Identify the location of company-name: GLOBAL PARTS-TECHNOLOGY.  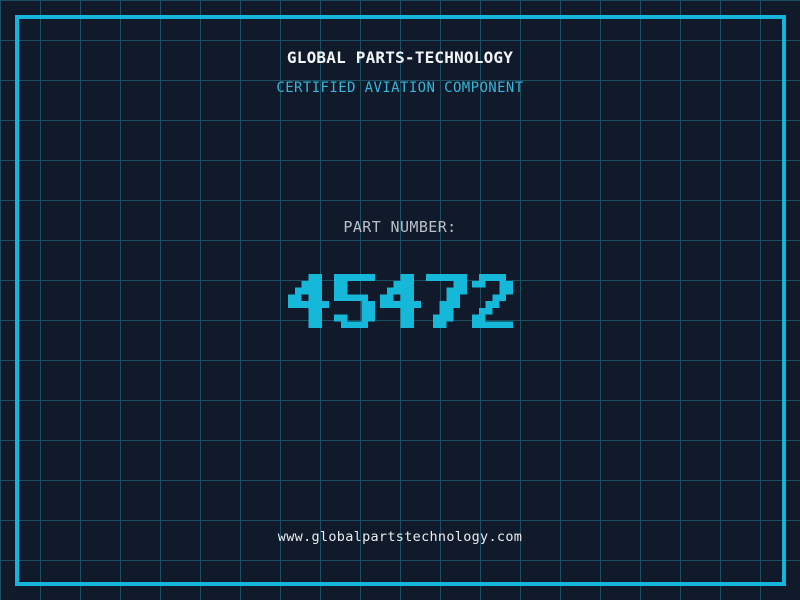
(400, 57).